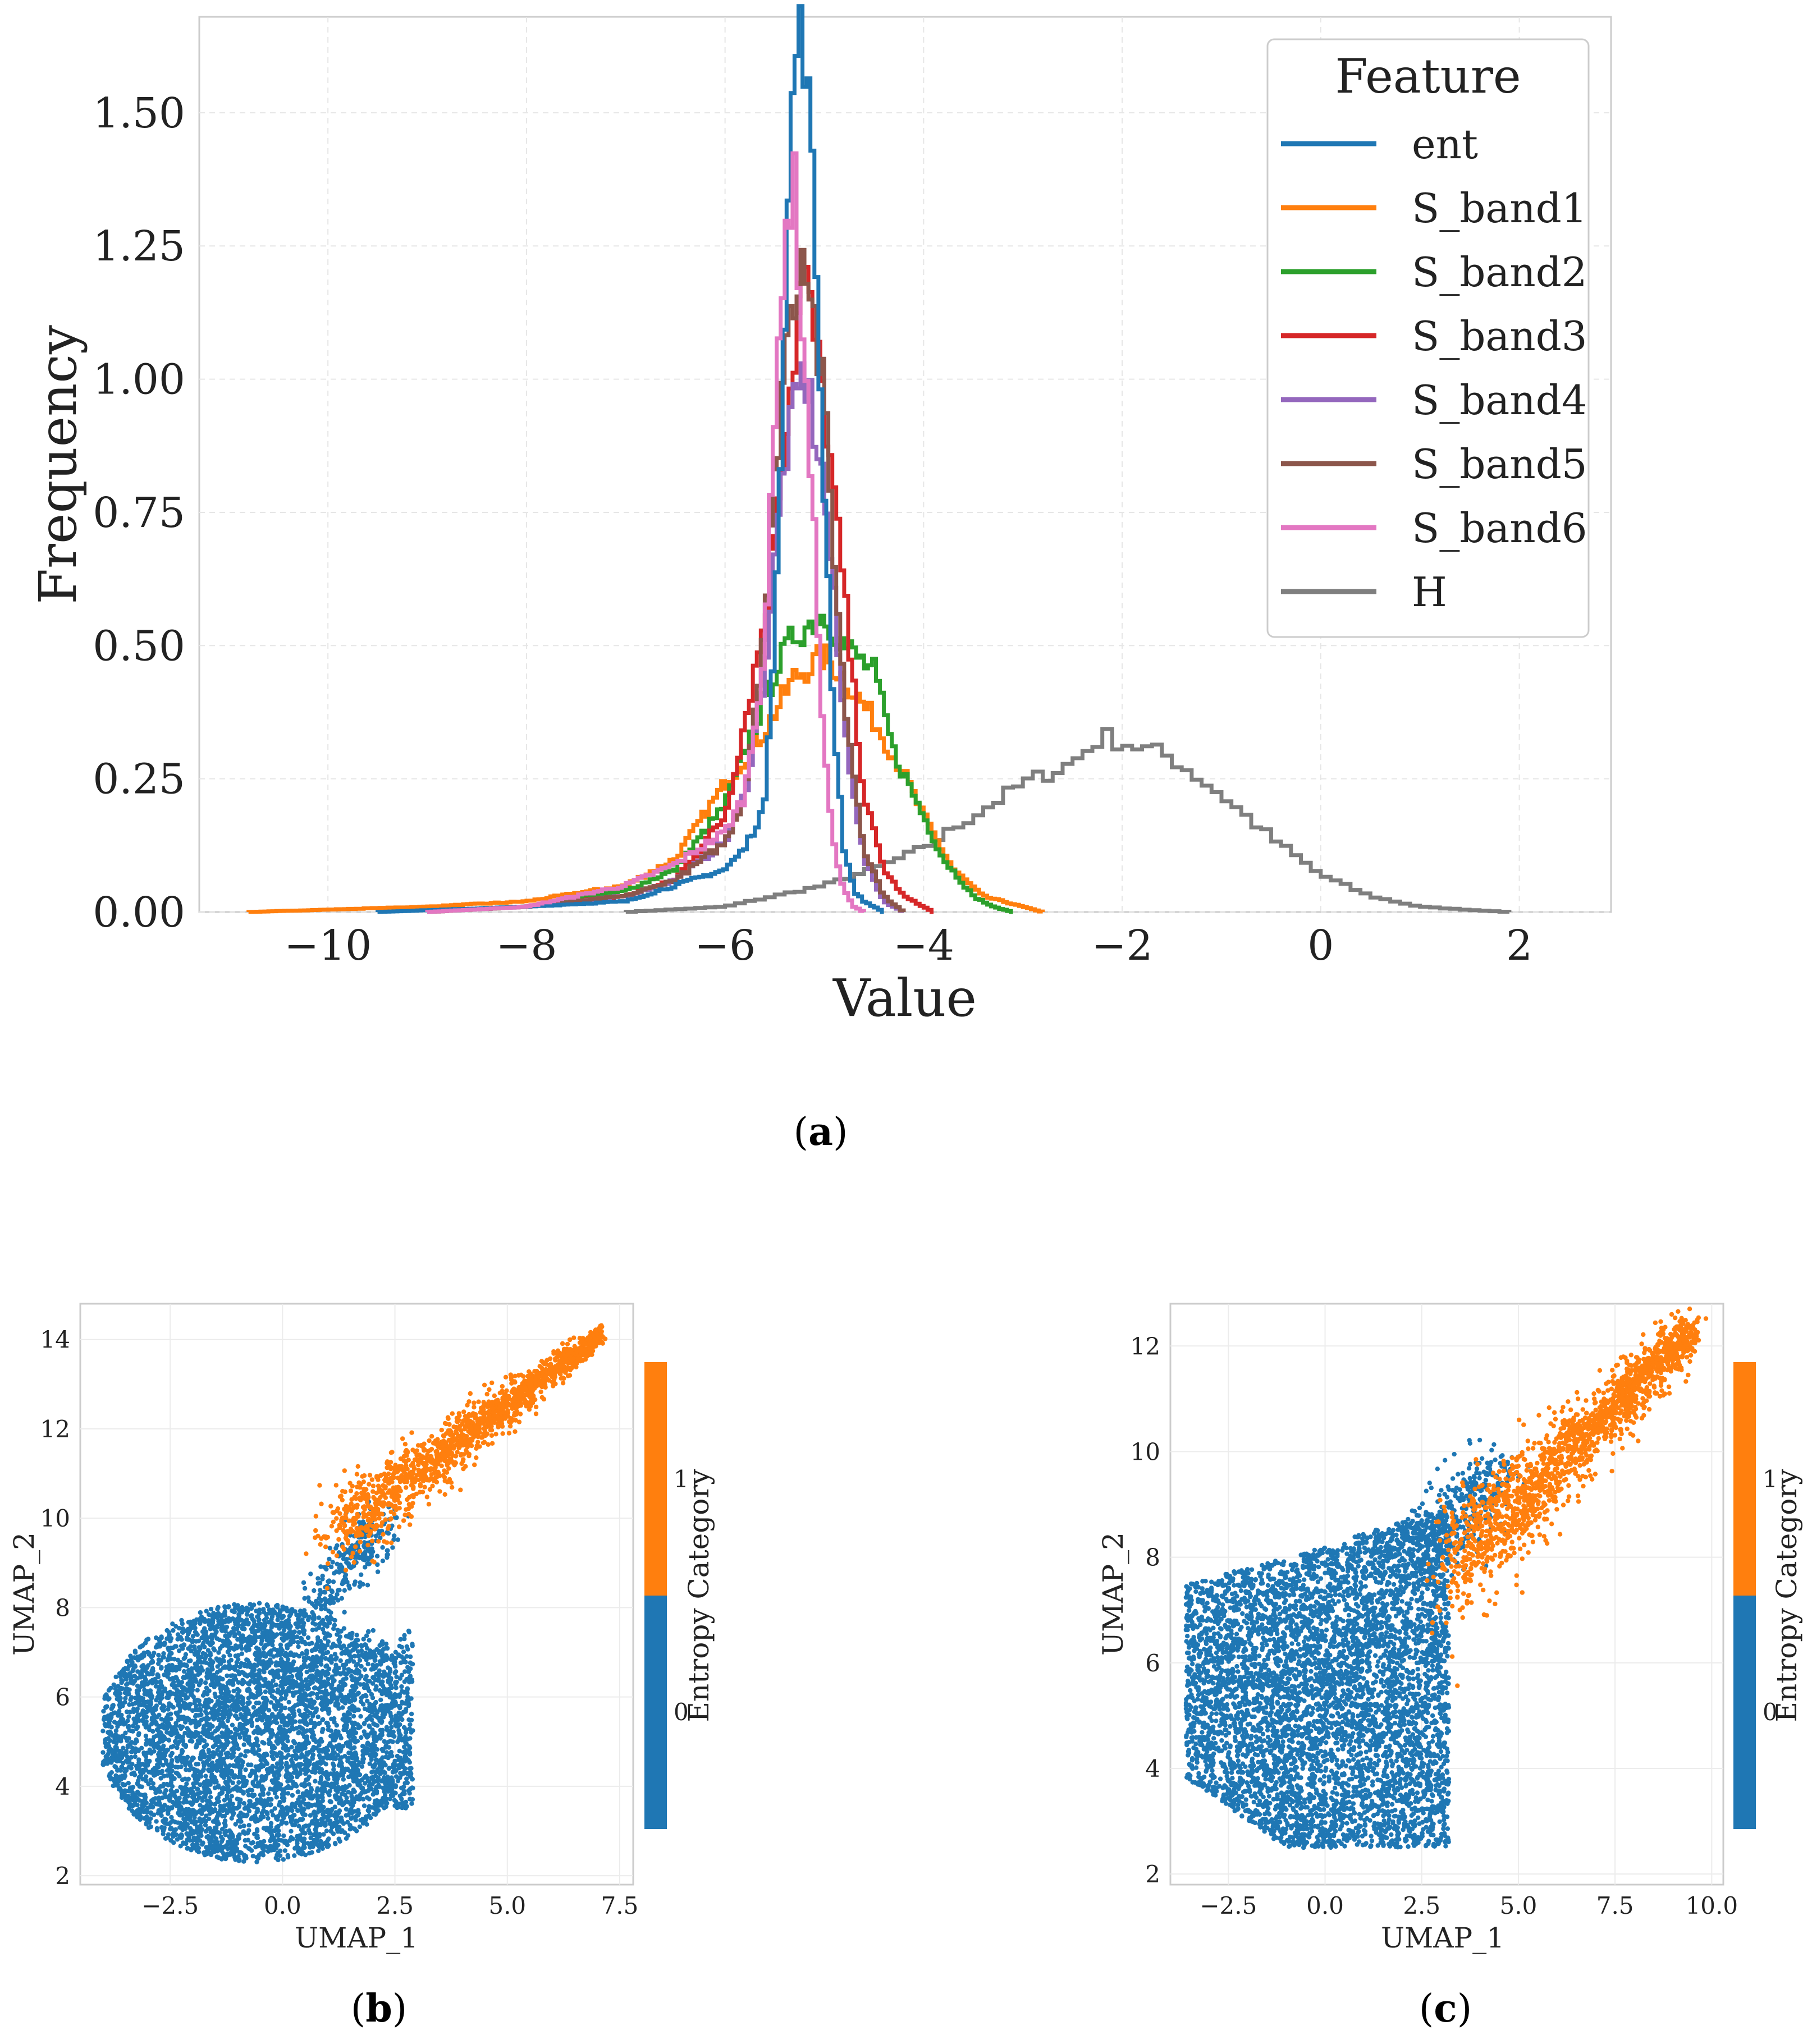  What do you see at coordinates (139, 113) in the screenshot?
I see `y-tick-label: 1.50` at bounding box center [139, 113].